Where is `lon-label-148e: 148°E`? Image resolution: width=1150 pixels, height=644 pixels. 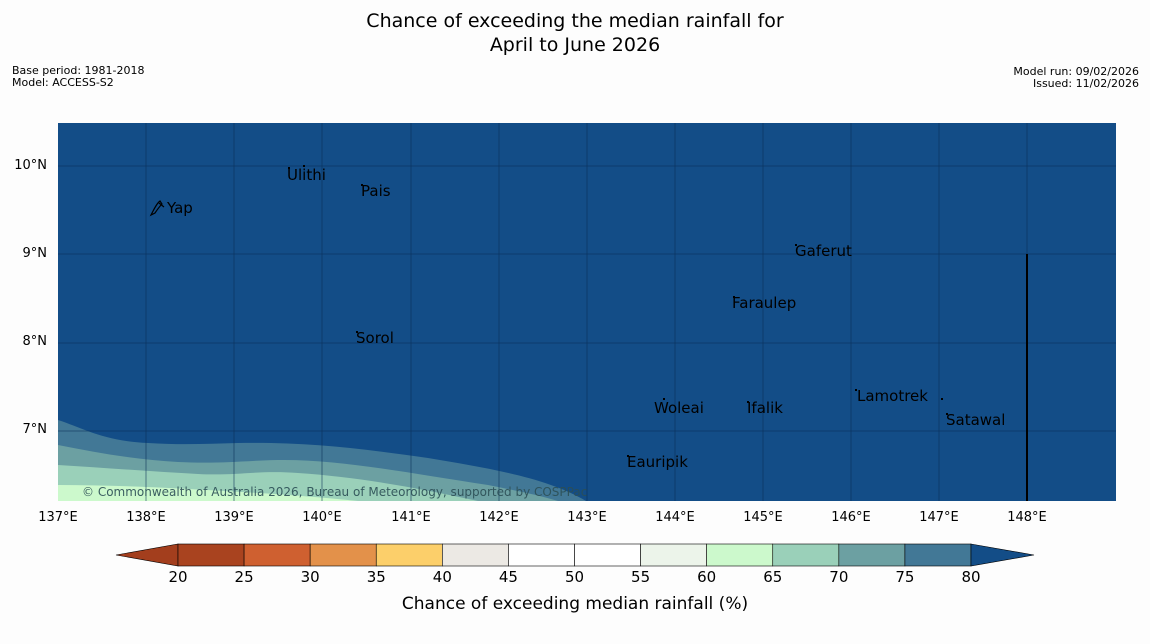 lon-label-148e: 148°E is located at coordinates (1027, 517).